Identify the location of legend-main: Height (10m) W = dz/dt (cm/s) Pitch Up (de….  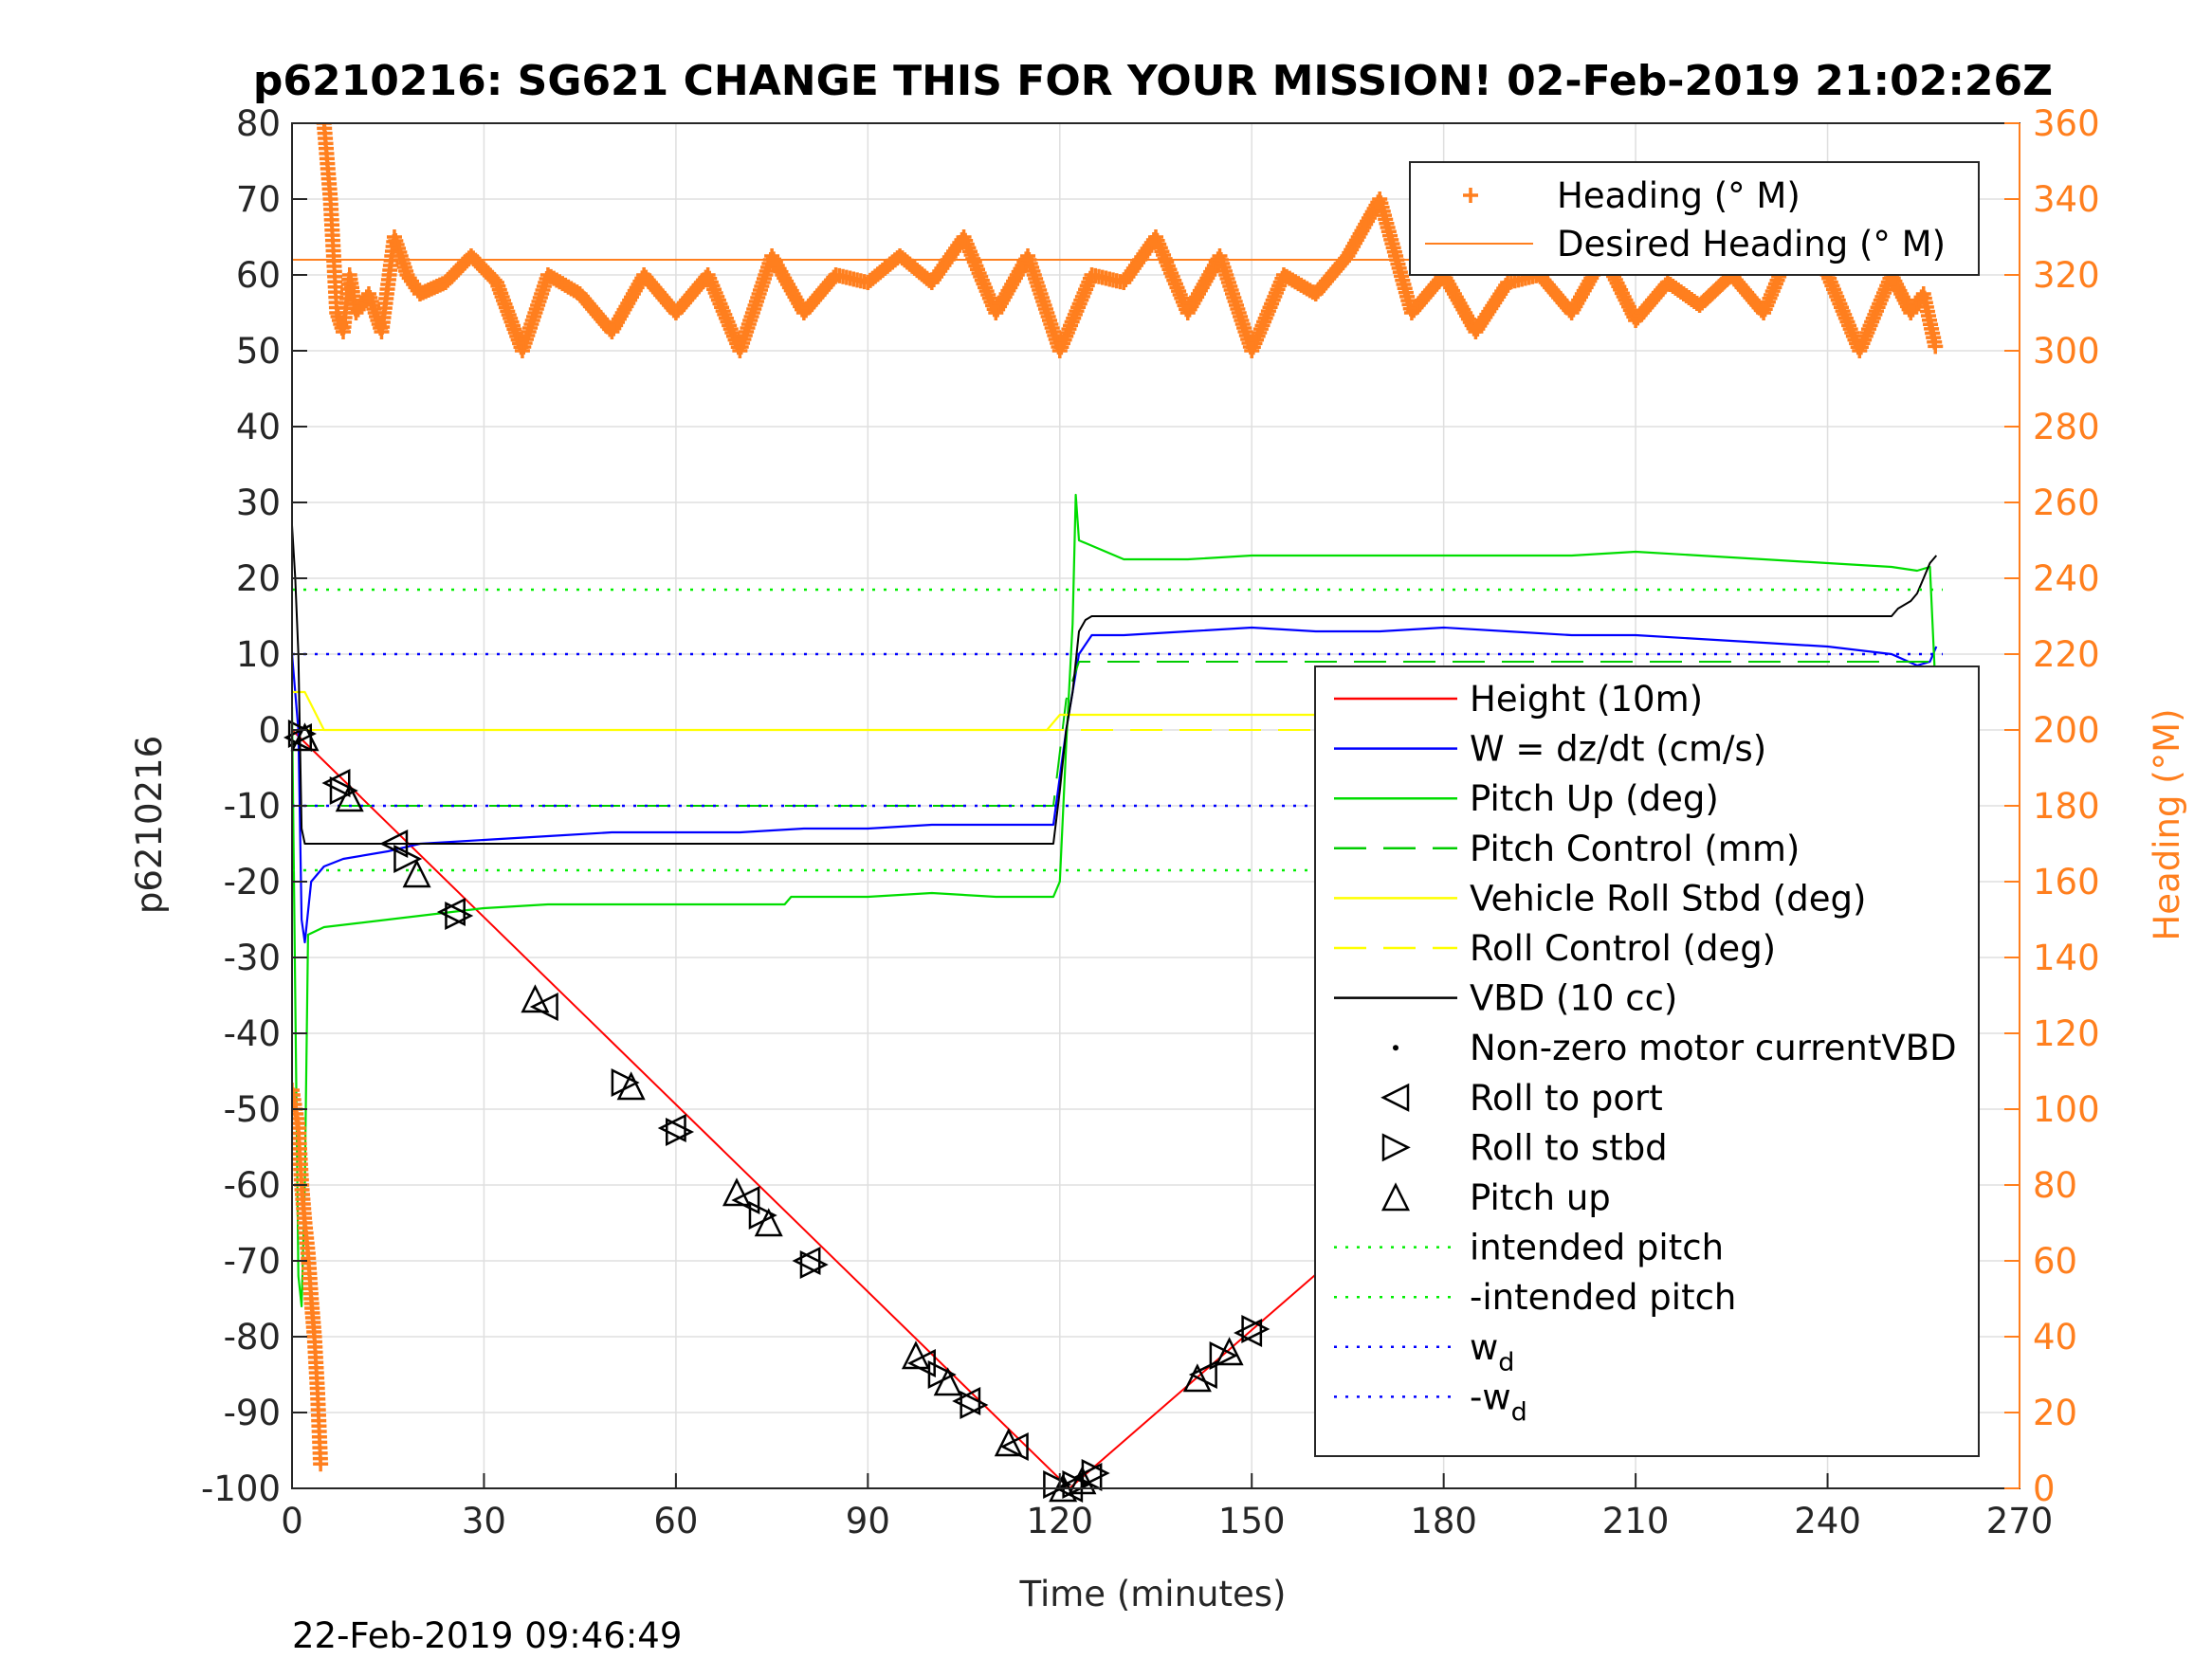
(1647, 1061).